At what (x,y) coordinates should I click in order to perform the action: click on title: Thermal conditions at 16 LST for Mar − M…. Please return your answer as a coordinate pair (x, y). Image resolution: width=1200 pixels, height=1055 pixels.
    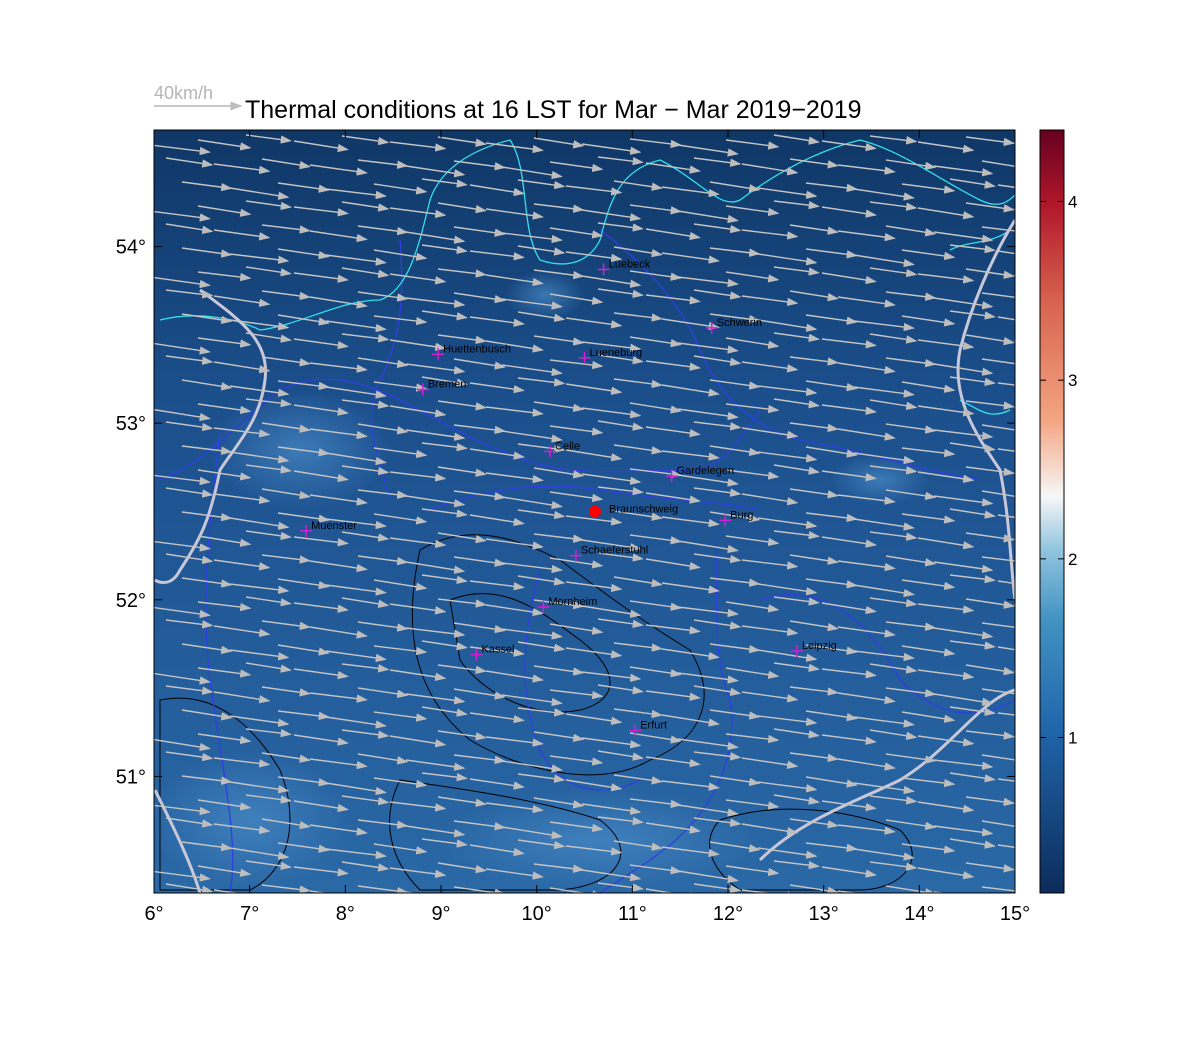
    Looking at the image, I should click on (553, 110).